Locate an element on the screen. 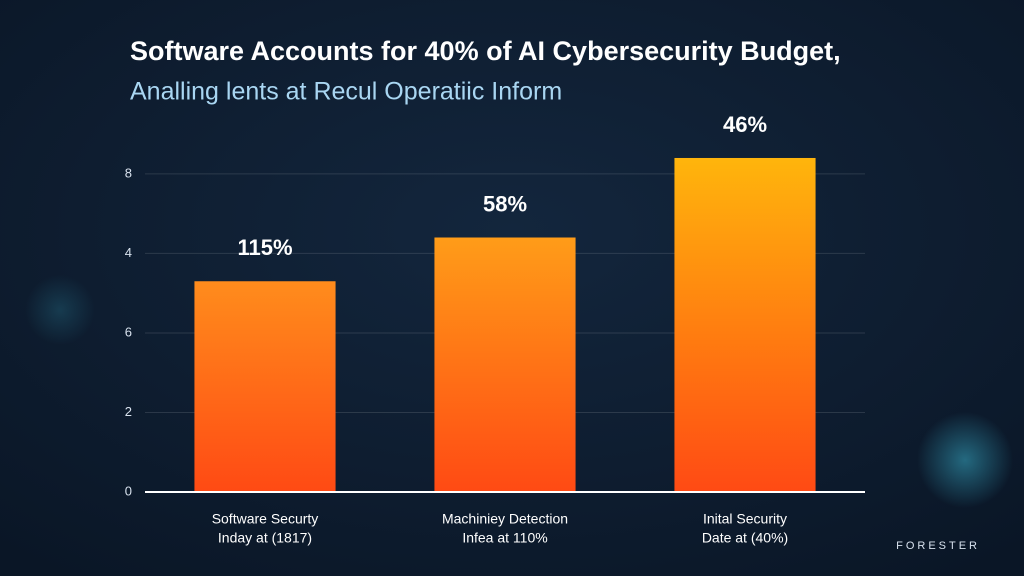 The width and height of the screenshot is (1024, 576). y-tick-label: 6 is located at coordinates (128, 331).